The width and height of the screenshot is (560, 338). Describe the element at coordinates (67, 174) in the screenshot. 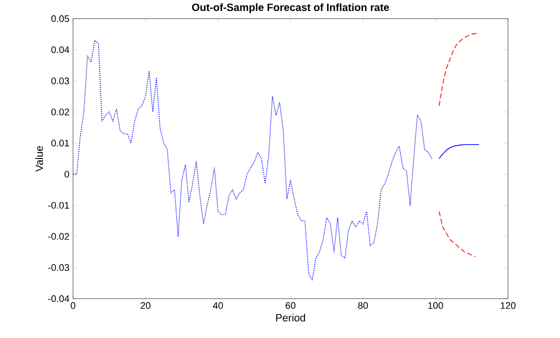

I see `y-tick-label: 0` at that location.